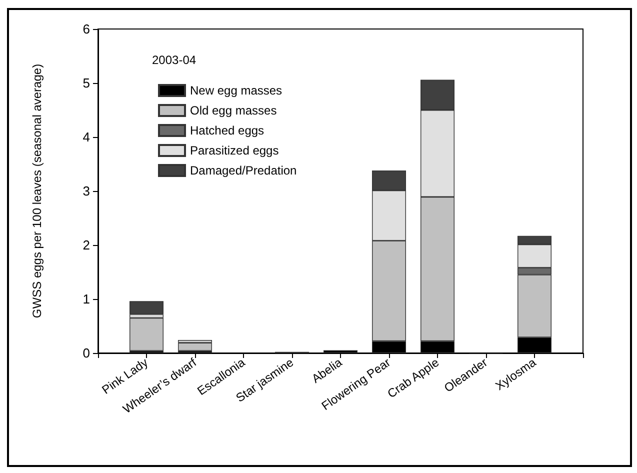 The image size is (637, 473). Describe the element at coordinates (37, 191) in the screenshot. I see `y-axis-title: GWSS eggs per 100 leaves (seasonal average)` at that location.